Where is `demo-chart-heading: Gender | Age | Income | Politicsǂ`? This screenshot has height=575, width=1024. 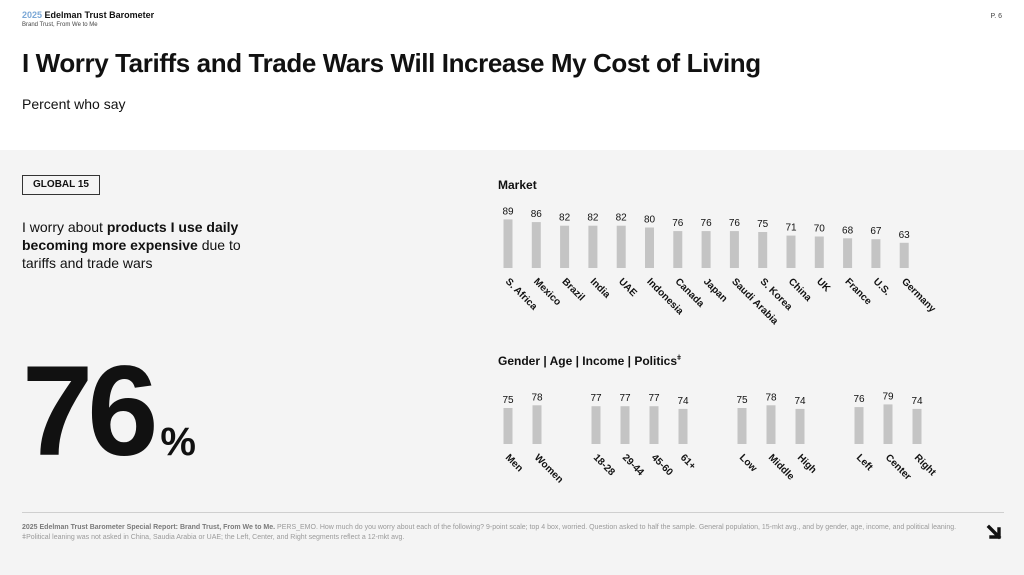
demo-chart-heading: Gender | Age | Income | Politicsǂ is located at coordinates (589, 361).